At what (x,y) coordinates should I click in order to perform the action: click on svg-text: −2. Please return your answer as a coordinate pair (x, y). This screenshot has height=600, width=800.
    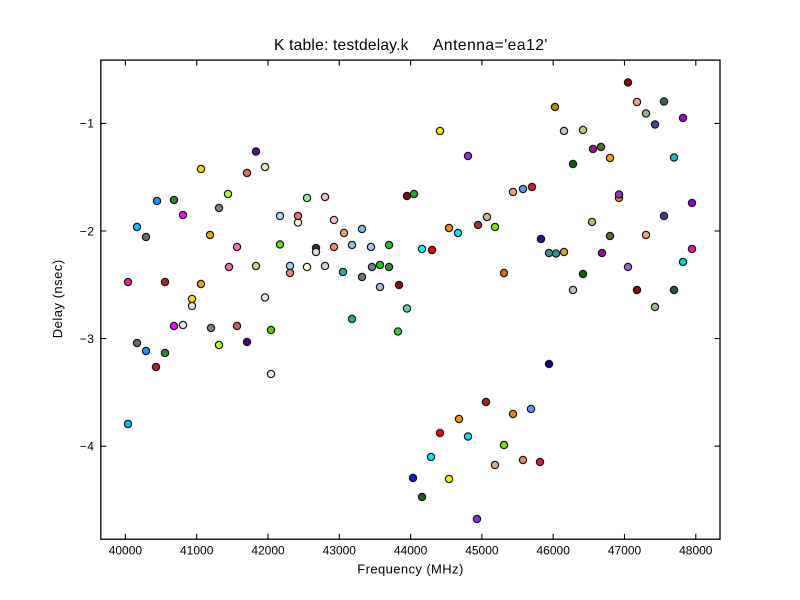
    Looking at the image, I should click on (87, 231).